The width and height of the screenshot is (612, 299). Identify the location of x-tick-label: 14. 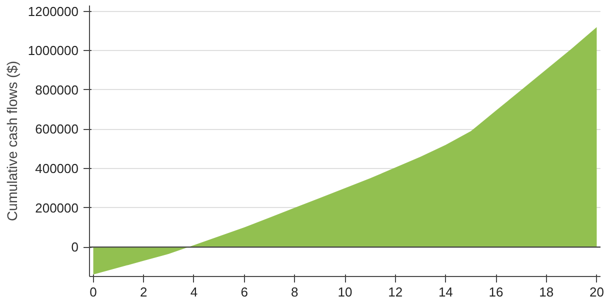
(445, 291).